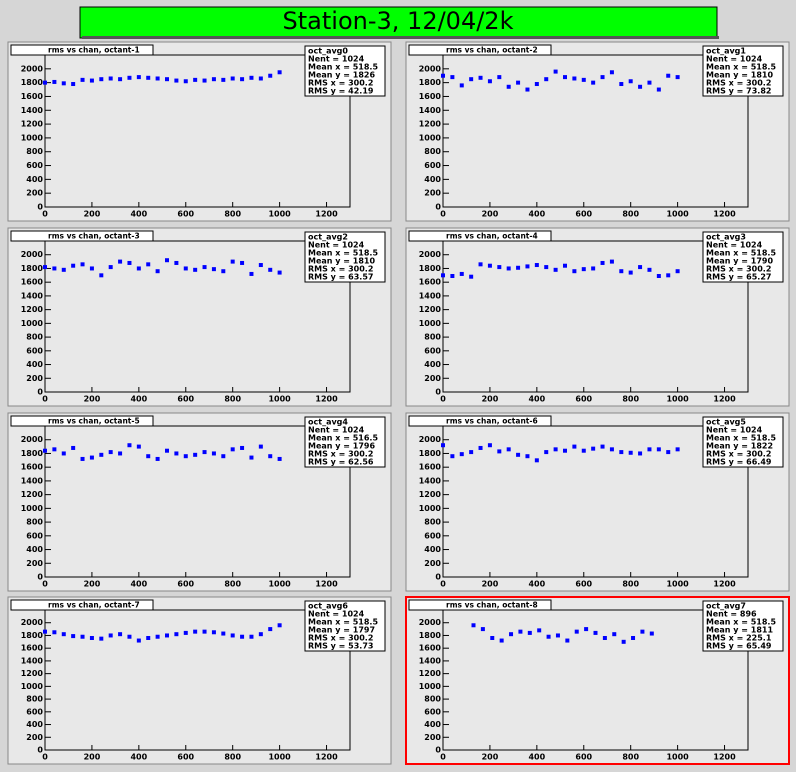 This screenshot has height=772, width=796. I want to click on stats-line: Mean y = 1822, so click(739, 446).